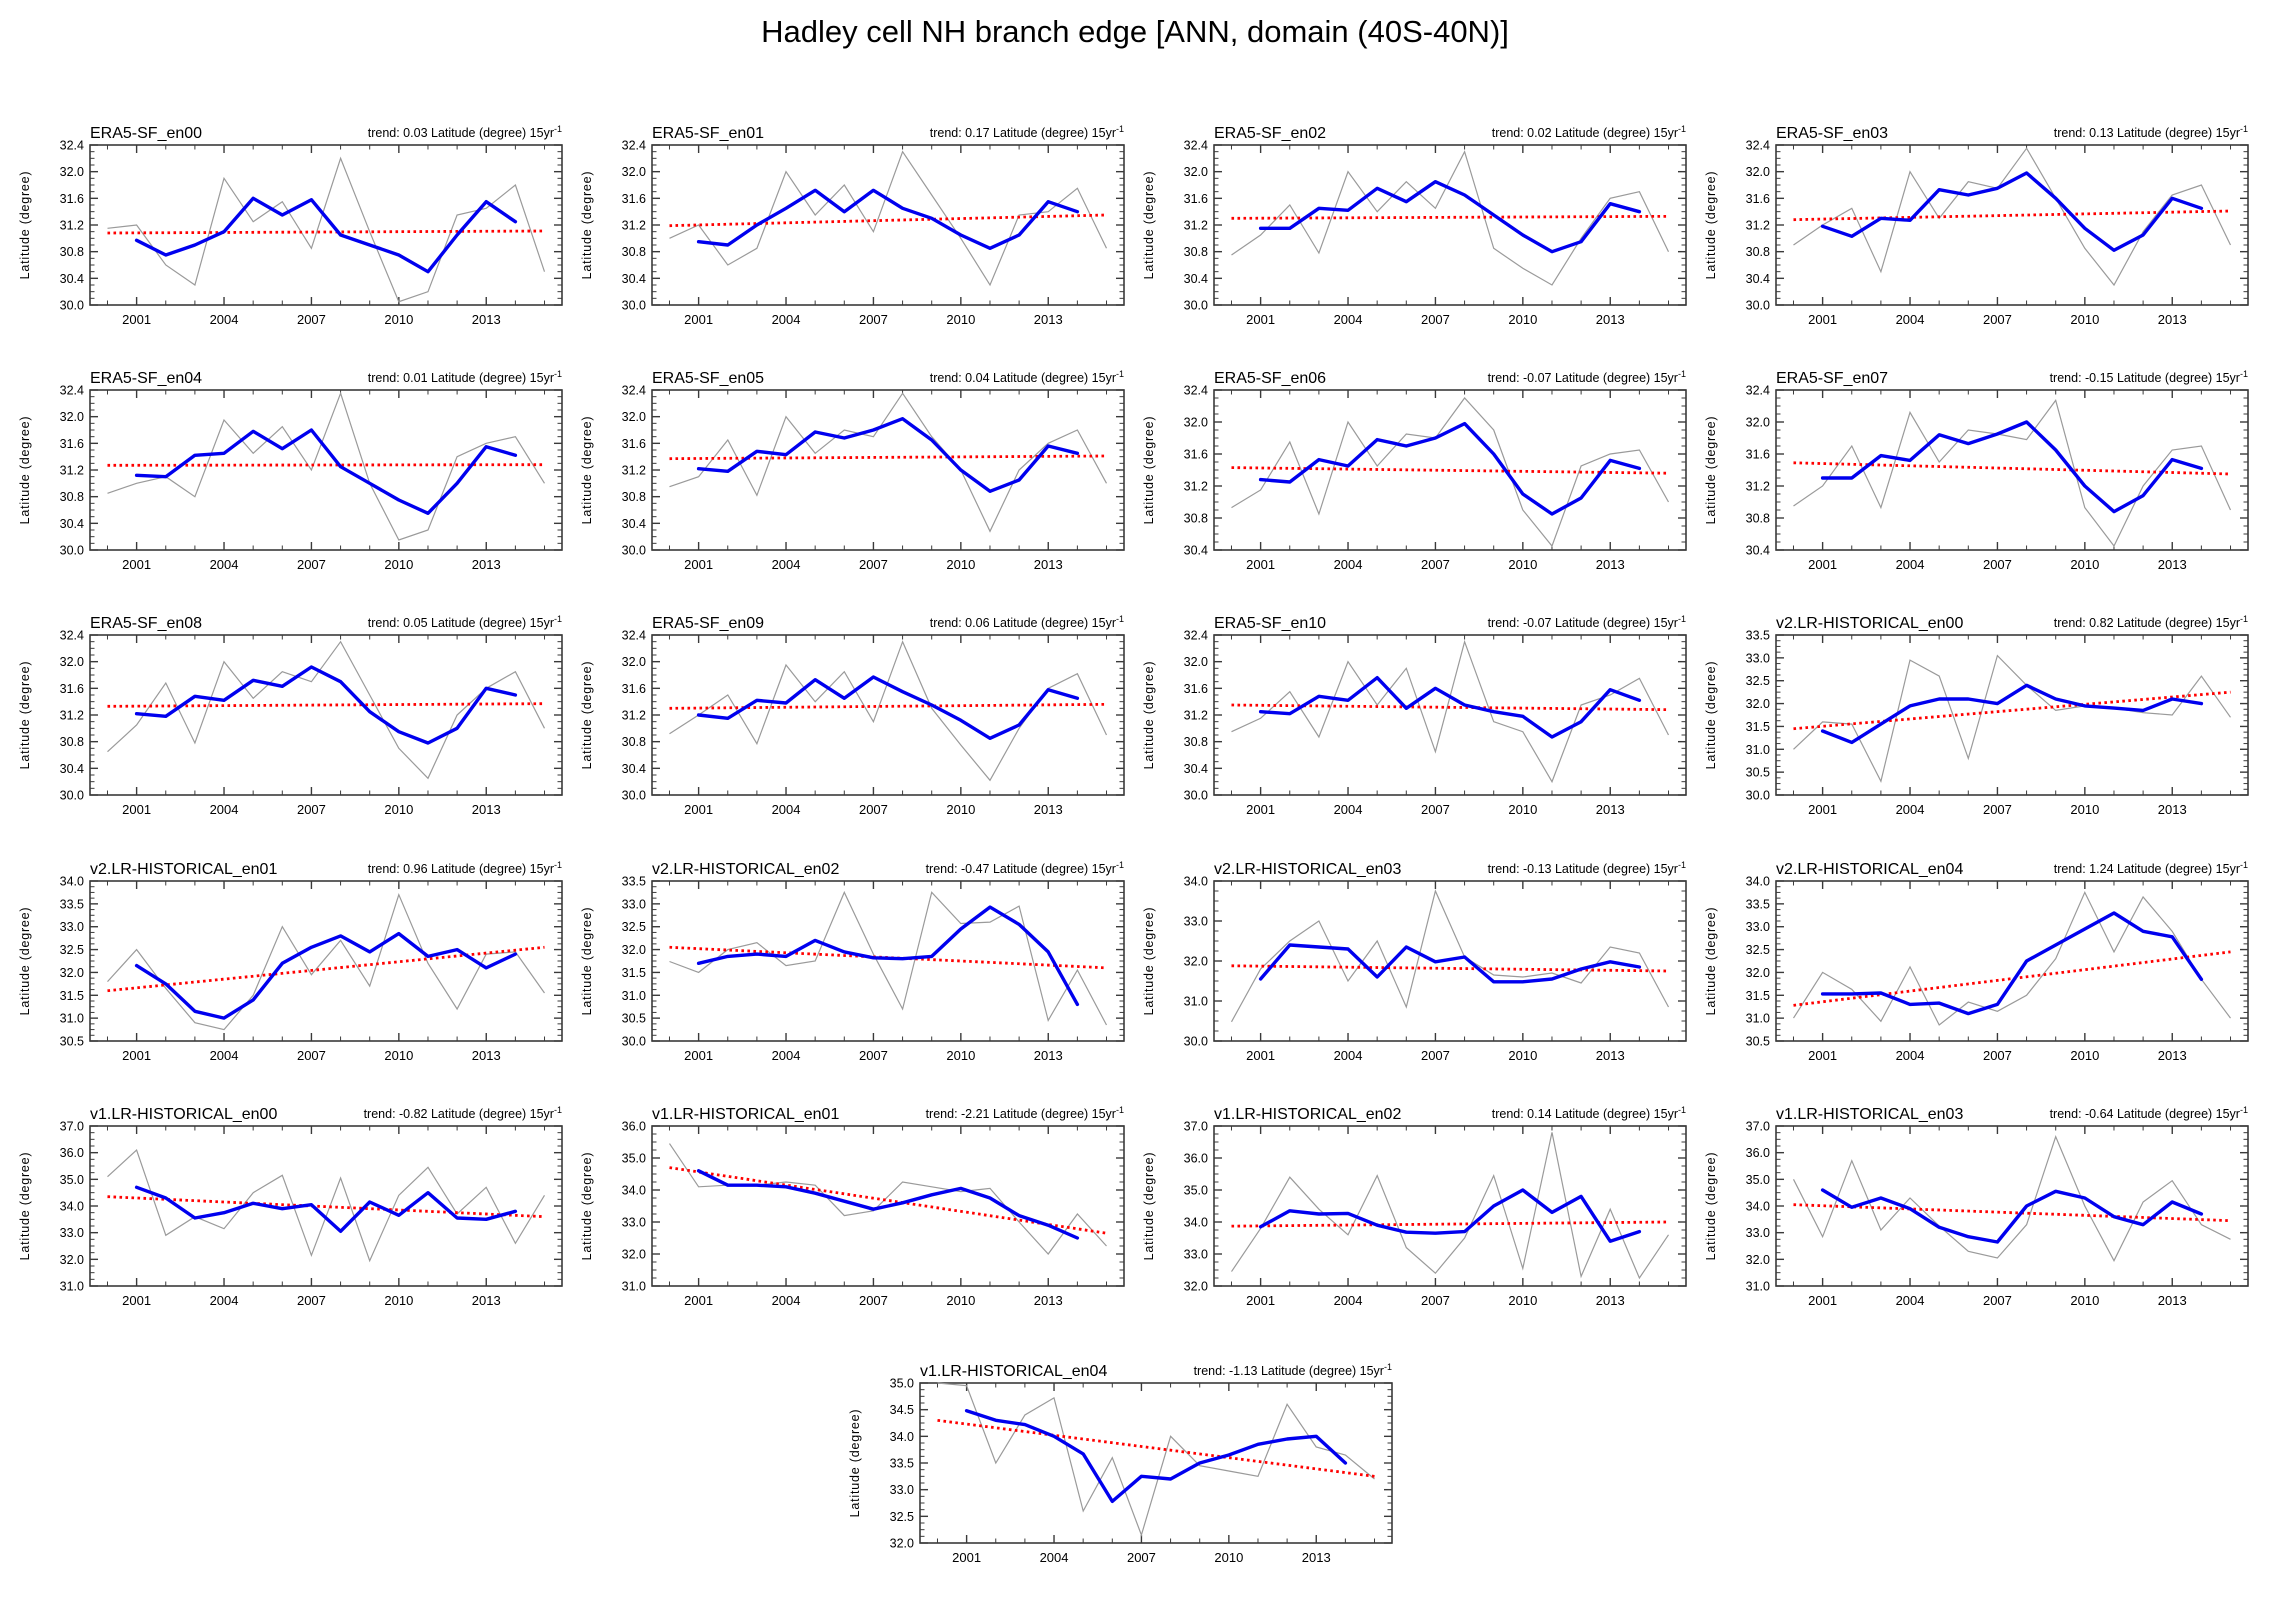 Image resolution: width=2270 pixels, height=1604 pixels. What do you see at coordinates (72, 1153) in the screenshot?
I see `y-tick-label: 36.0` at bounding box center [72, 1153].